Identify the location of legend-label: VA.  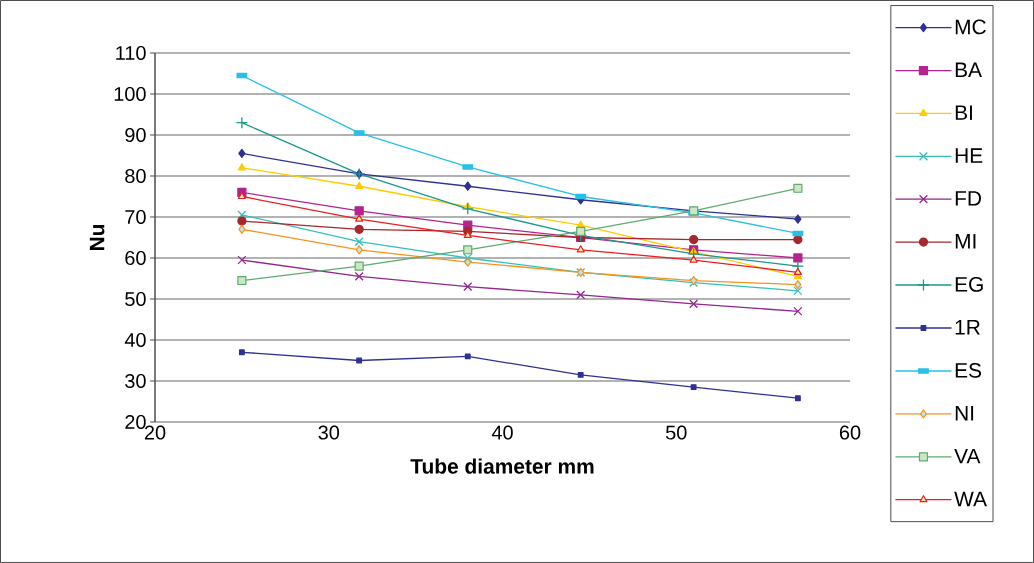
(967, 456).